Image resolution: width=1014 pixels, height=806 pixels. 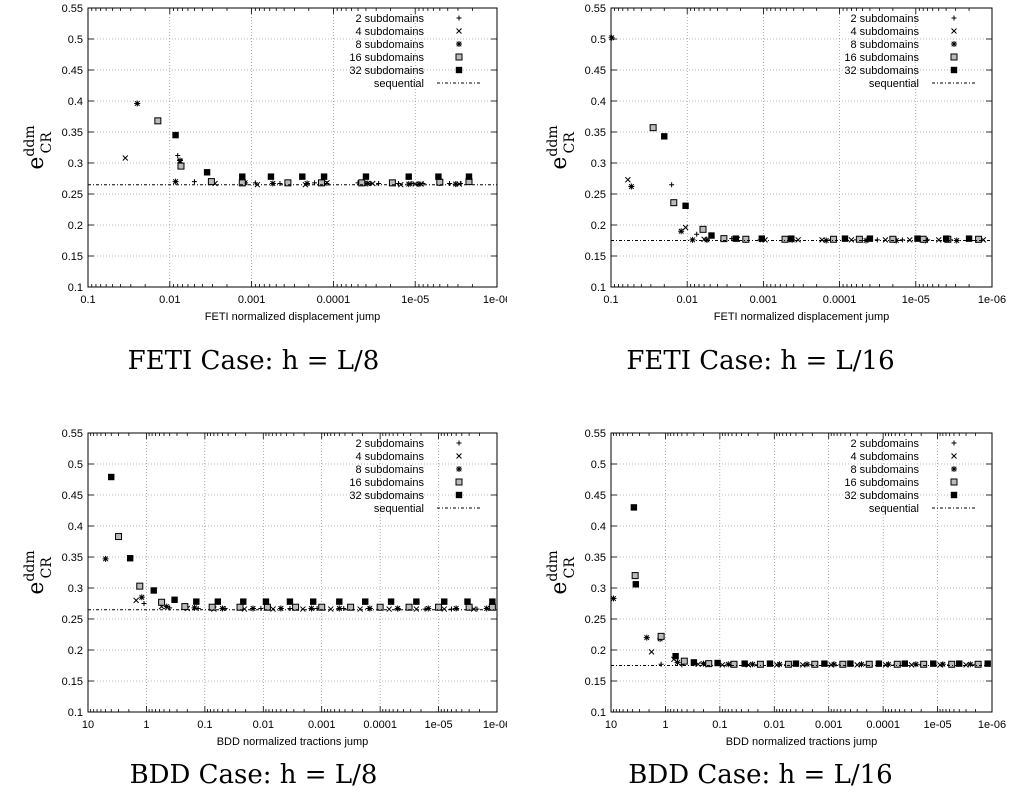 I want to click on series-16-subdomains, so click(x=816, y=183).